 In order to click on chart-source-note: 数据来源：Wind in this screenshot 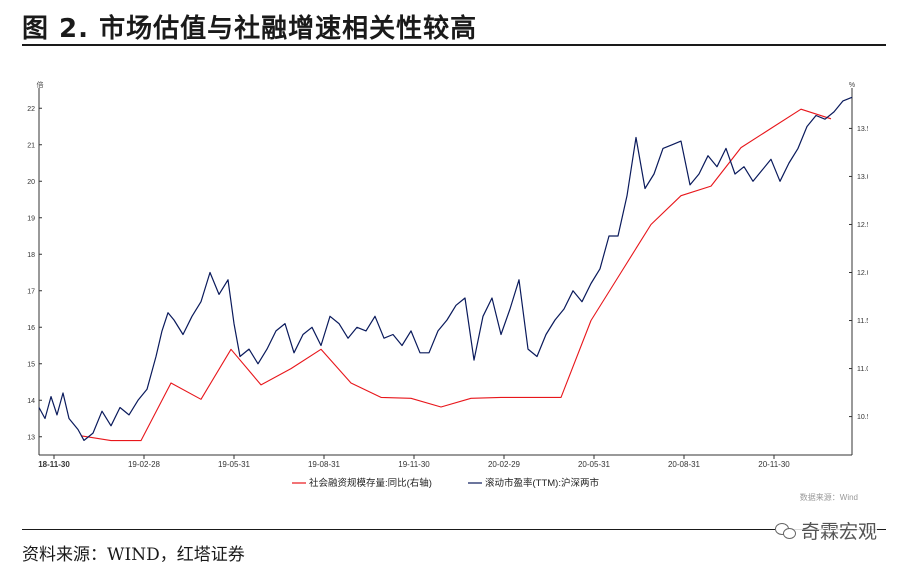, I will do `click(829, 497)`.